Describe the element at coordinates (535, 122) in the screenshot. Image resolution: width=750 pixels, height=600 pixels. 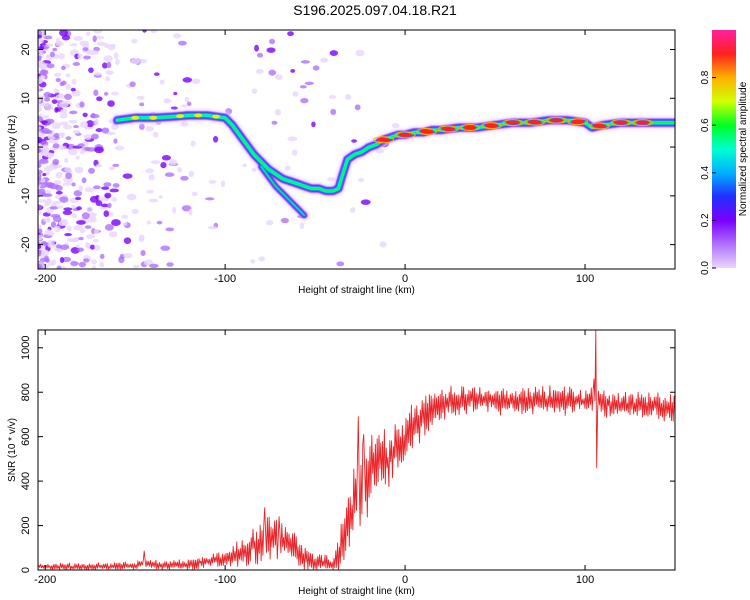
I see `ridge-hot-halo` at that location.